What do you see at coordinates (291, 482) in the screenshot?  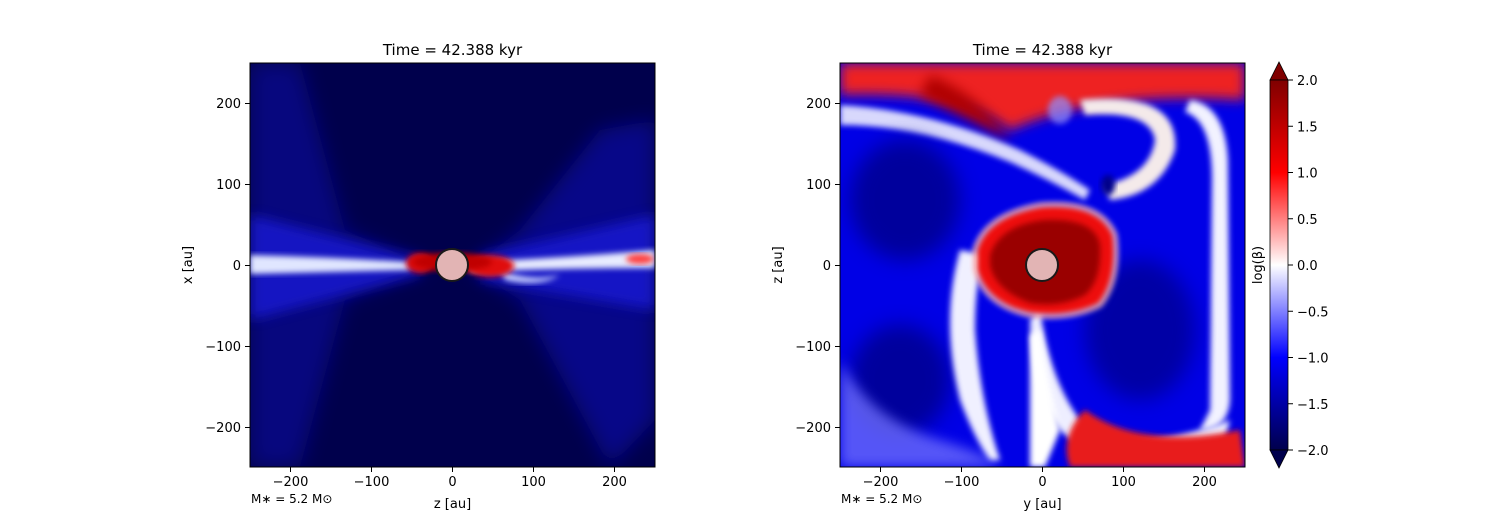 I see `left-xtick-label: −200` at bounding box center [291, 482].